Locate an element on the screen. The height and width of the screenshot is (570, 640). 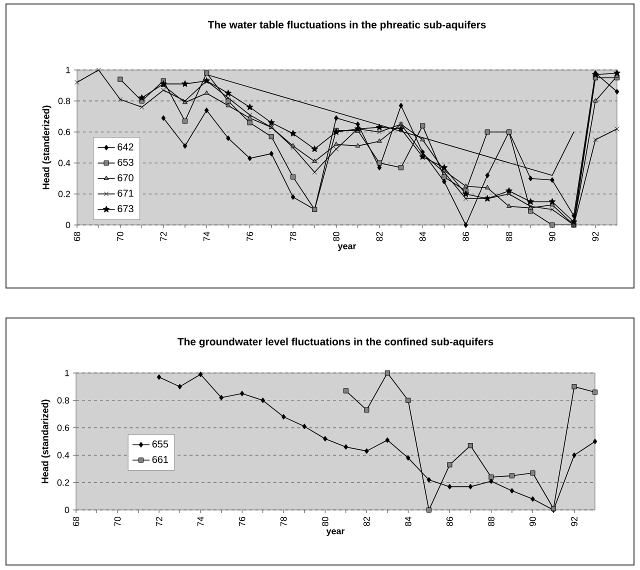
y-axis-title: Head (standerized) is located at coordinates (47, 148).